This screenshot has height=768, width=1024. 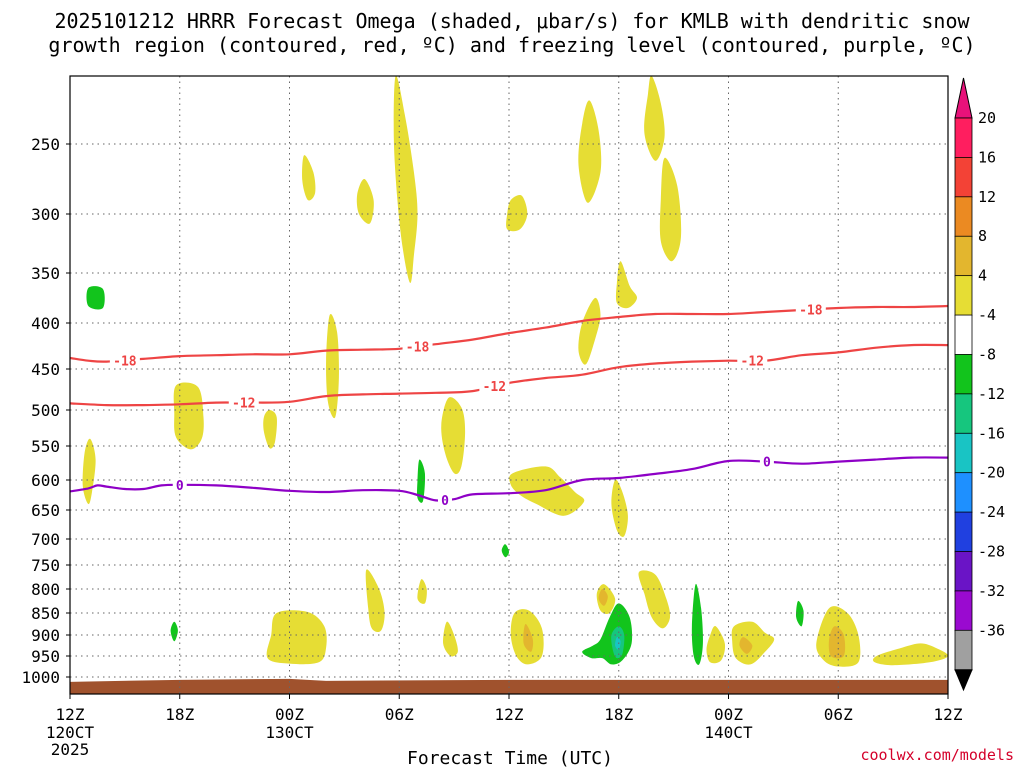 I want to click on colorbar-label-3: 8, so click(x=982, y=236).